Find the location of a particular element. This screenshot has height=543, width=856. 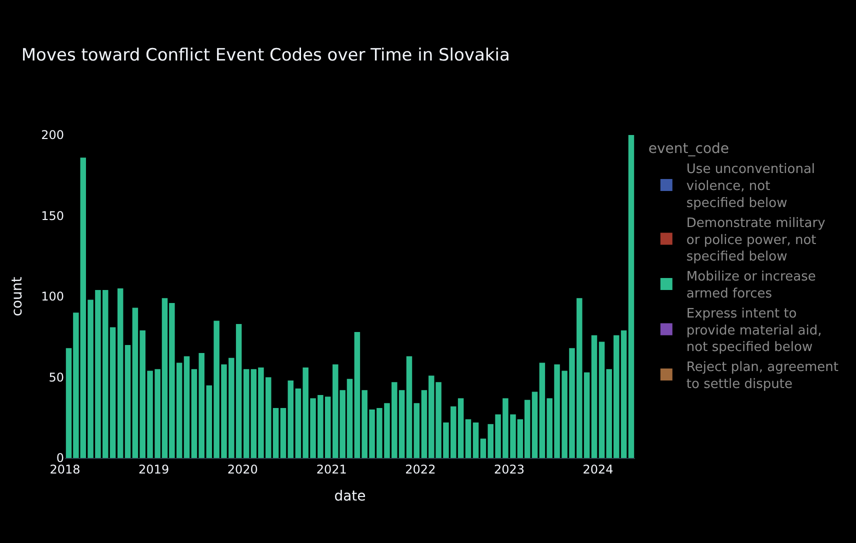

x-tick-label: 2022 is located at coordinates (420, 469).